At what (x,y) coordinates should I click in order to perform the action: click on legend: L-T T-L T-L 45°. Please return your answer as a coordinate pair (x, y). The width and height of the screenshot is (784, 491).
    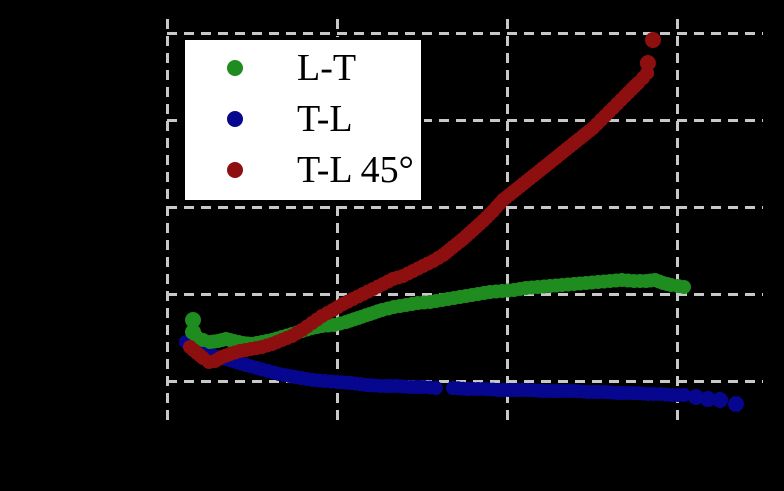
    Looking at the image, I should click on (303, 120).